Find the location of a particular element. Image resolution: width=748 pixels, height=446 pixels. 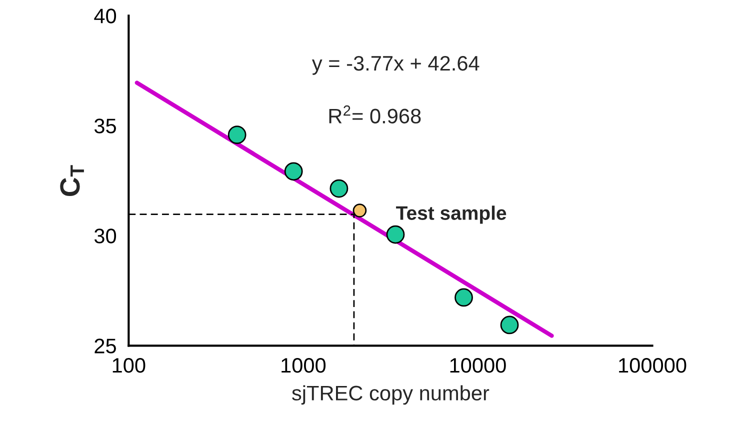

x-tick-label: 100 is located at coordinates (129, 365).